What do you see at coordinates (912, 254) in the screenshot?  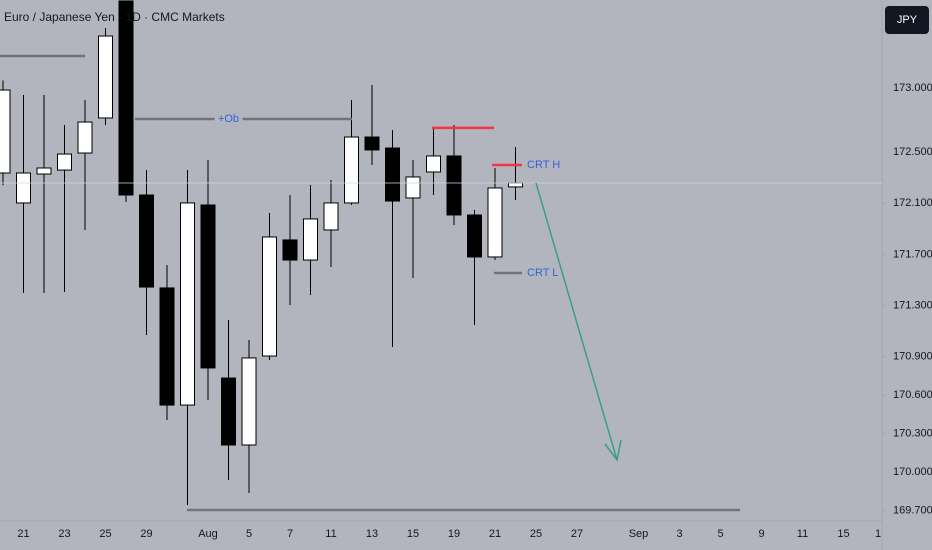 I see `y-tick-label: 171.700` at bounding box center [912, 254].